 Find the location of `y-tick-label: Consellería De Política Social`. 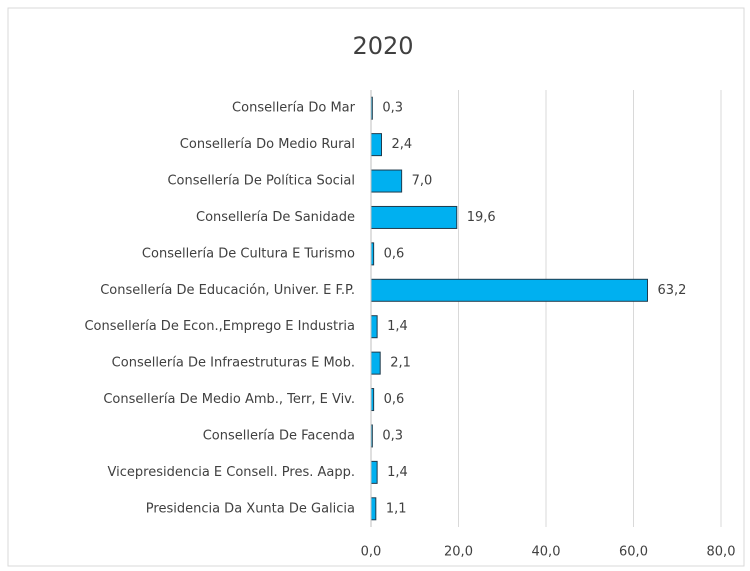

y-tick-label: Consellería De Política Social is located at coordinates (261, 181).